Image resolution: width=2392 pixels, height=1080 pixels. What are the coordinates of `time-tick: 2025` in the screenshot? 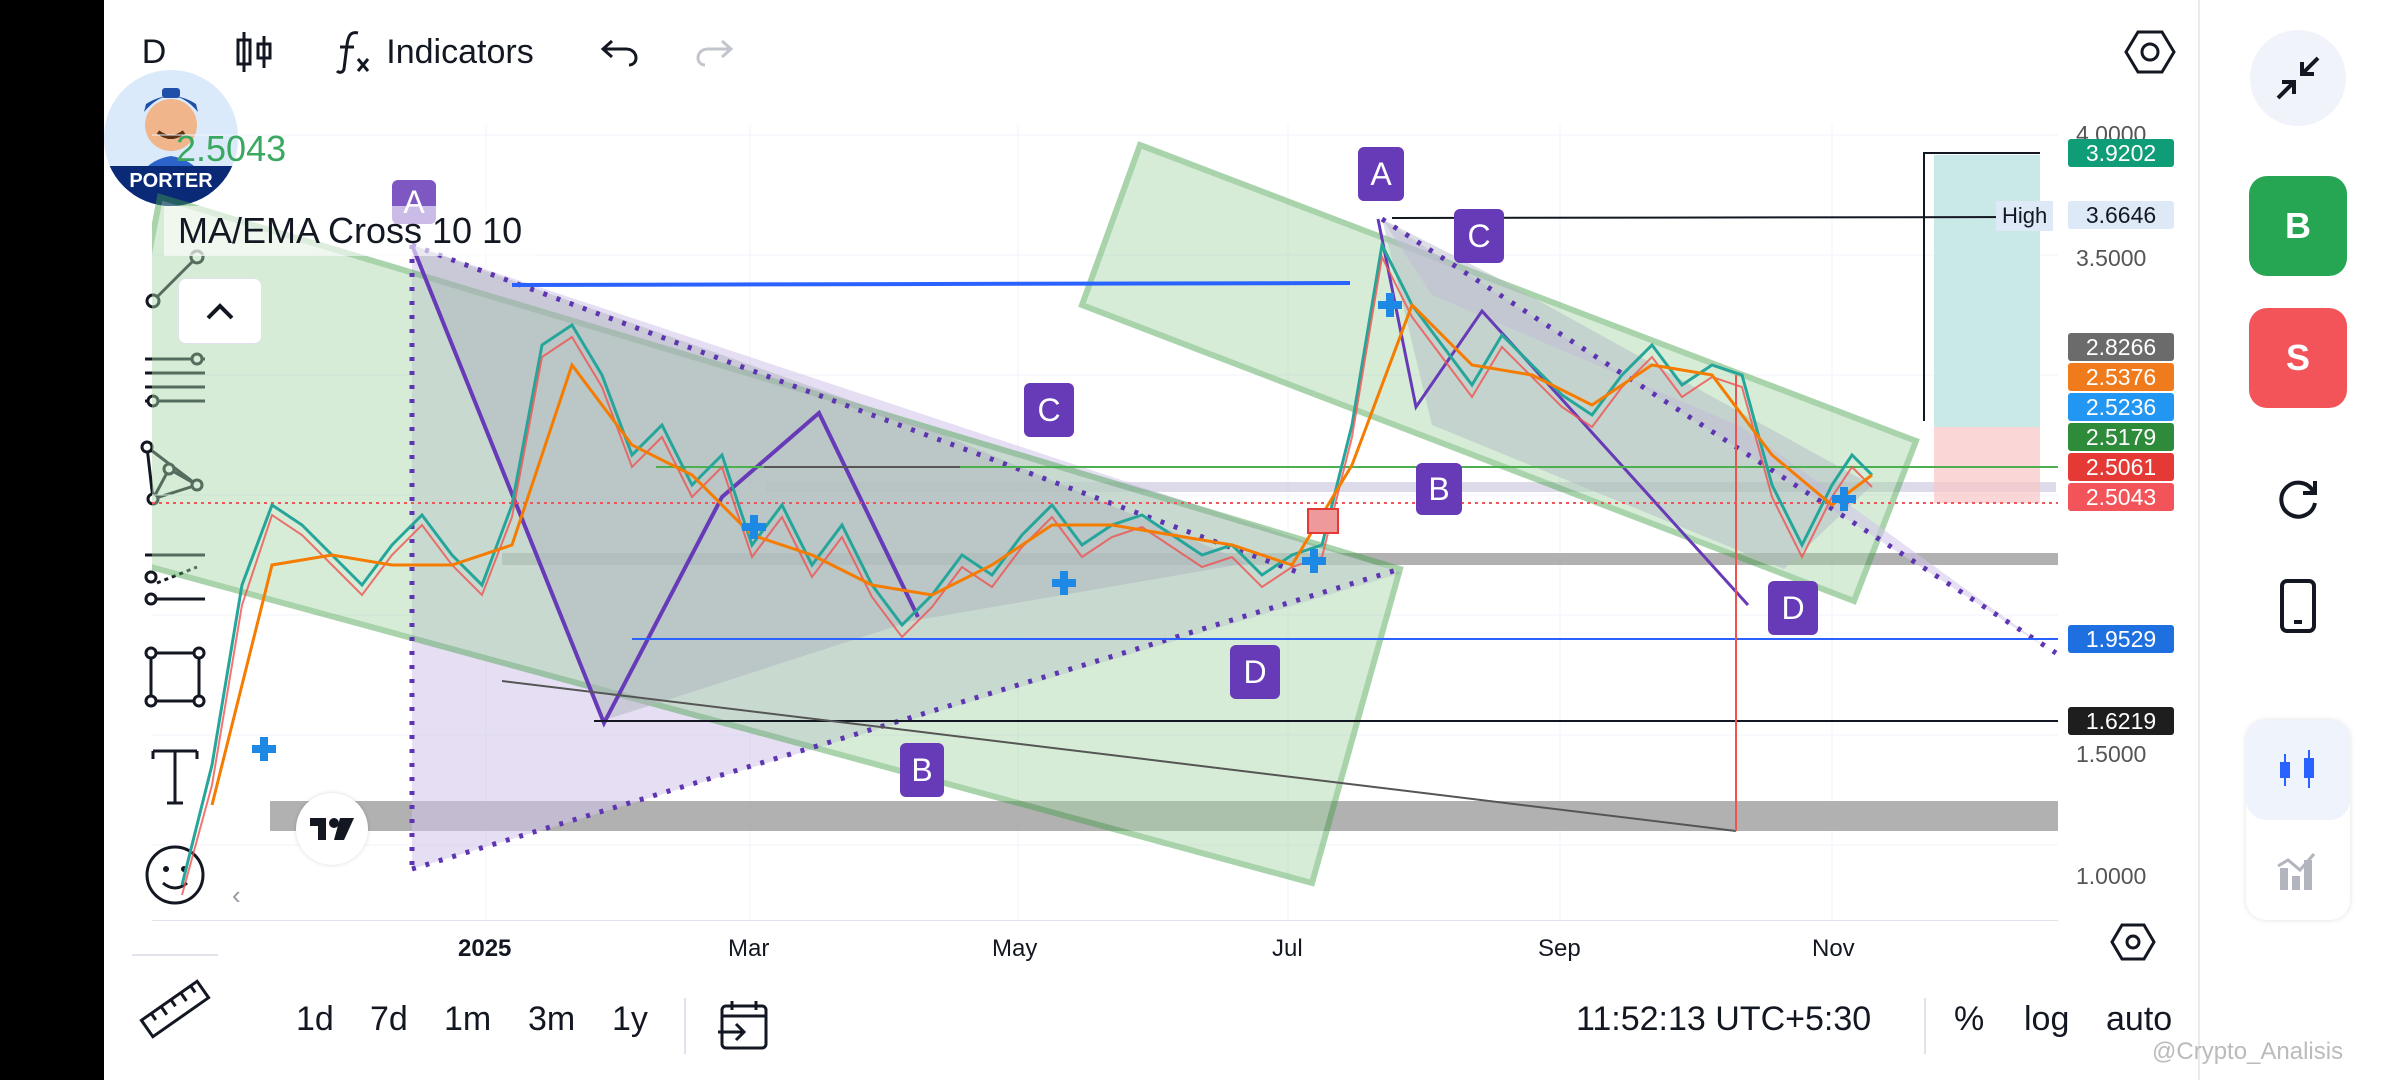 It's located at (485, 948).